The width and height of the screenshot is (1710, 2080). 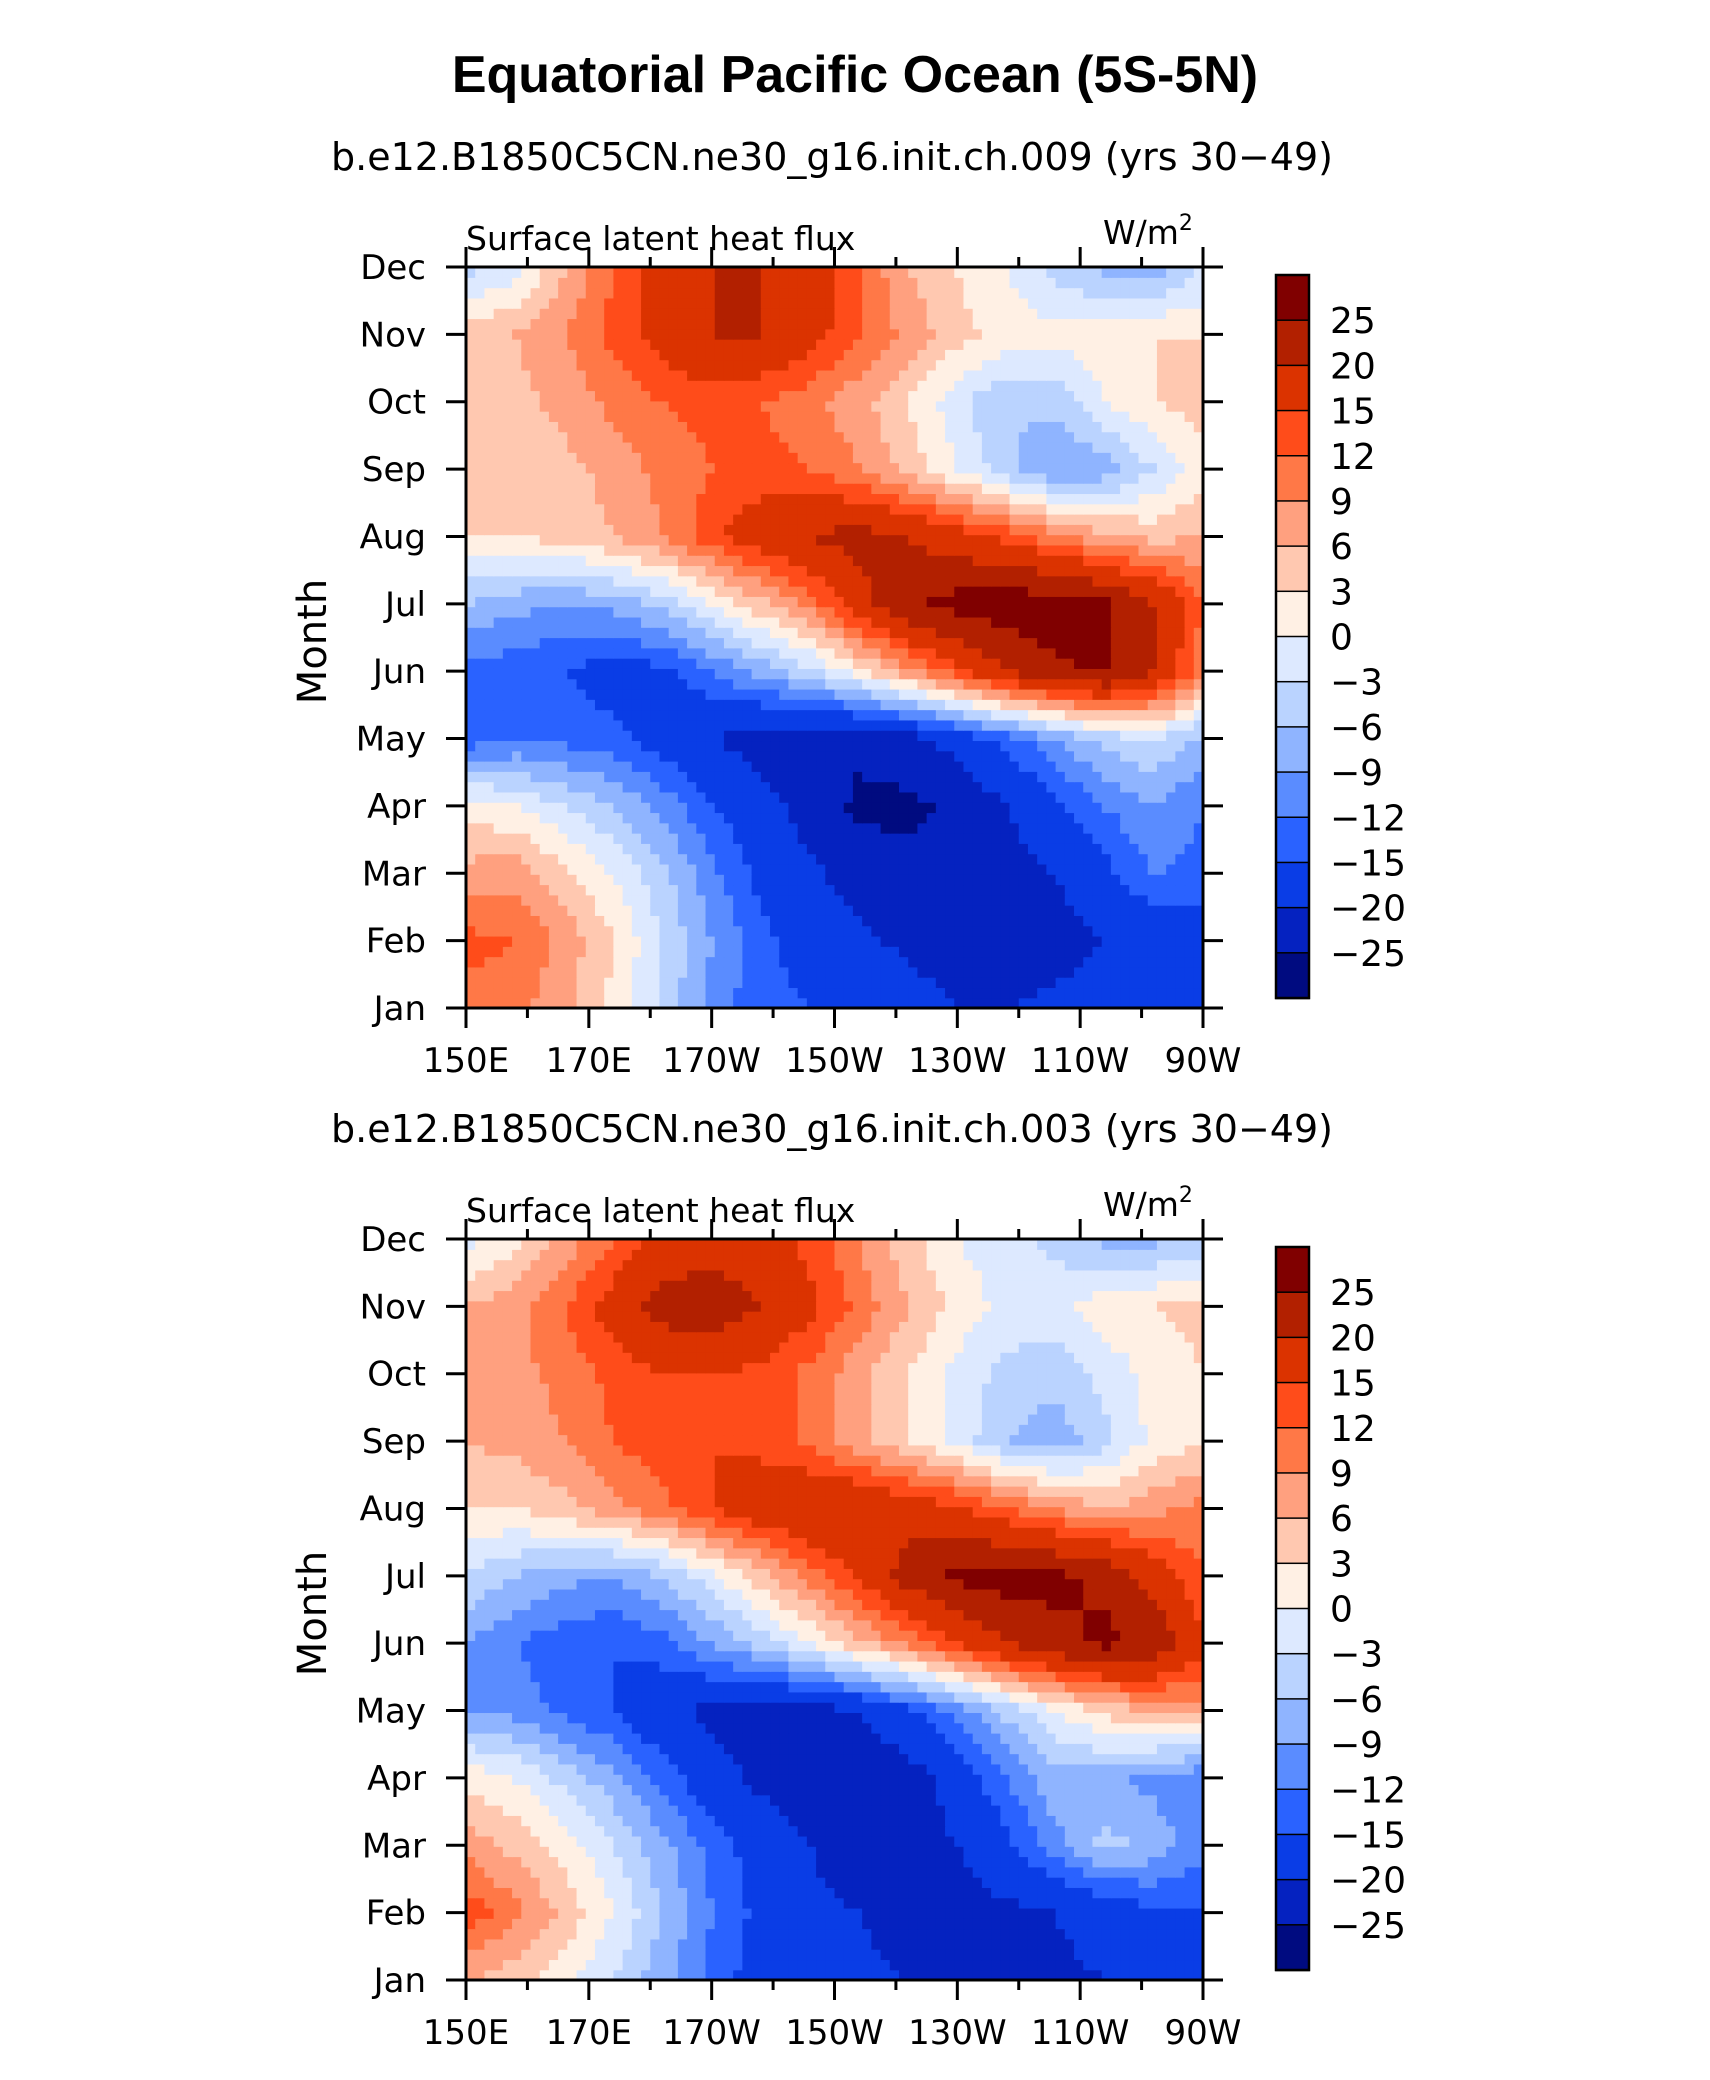 I want to click on figure-title: Equatorial Pacific Ocean (5S-5N), so click(x=855, y=75).